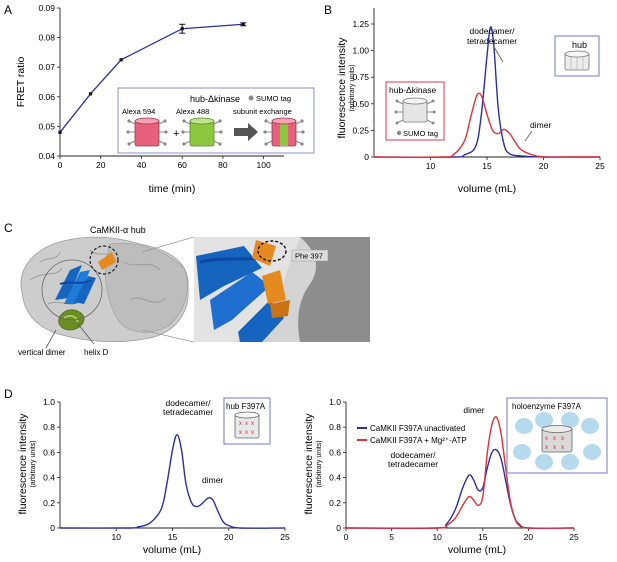 This screenshot has height=562, width=617. I want to click on panel-label-b: B, so click(328, 10).